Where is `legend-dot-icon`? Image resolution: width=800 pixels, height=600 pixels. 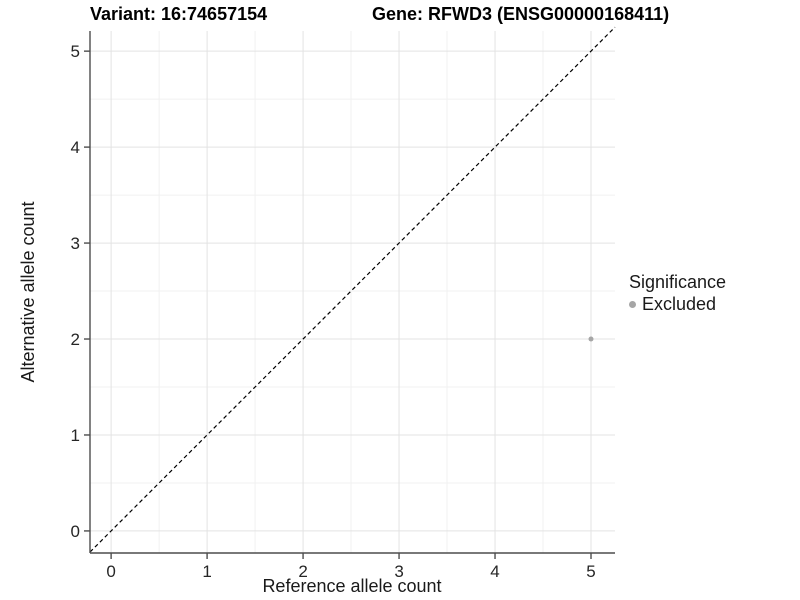 legend-dot-icon is located at coordinates (632, 304).